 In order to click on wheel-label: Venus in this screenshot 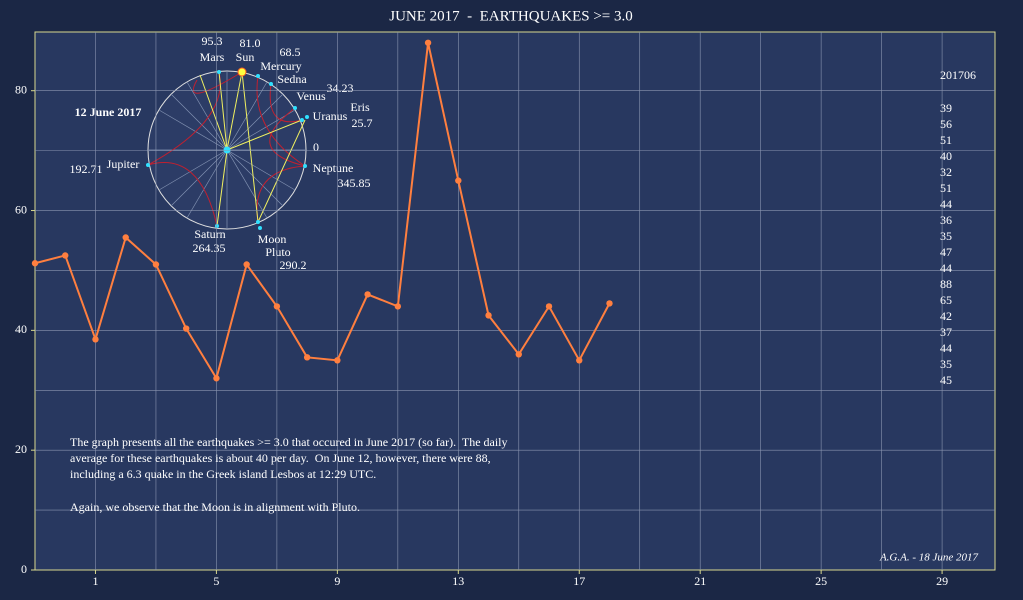, I will do `click(311, 96)`.